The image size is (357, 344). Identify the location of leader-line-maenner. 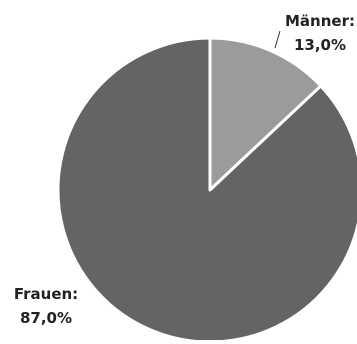
(277, 39).